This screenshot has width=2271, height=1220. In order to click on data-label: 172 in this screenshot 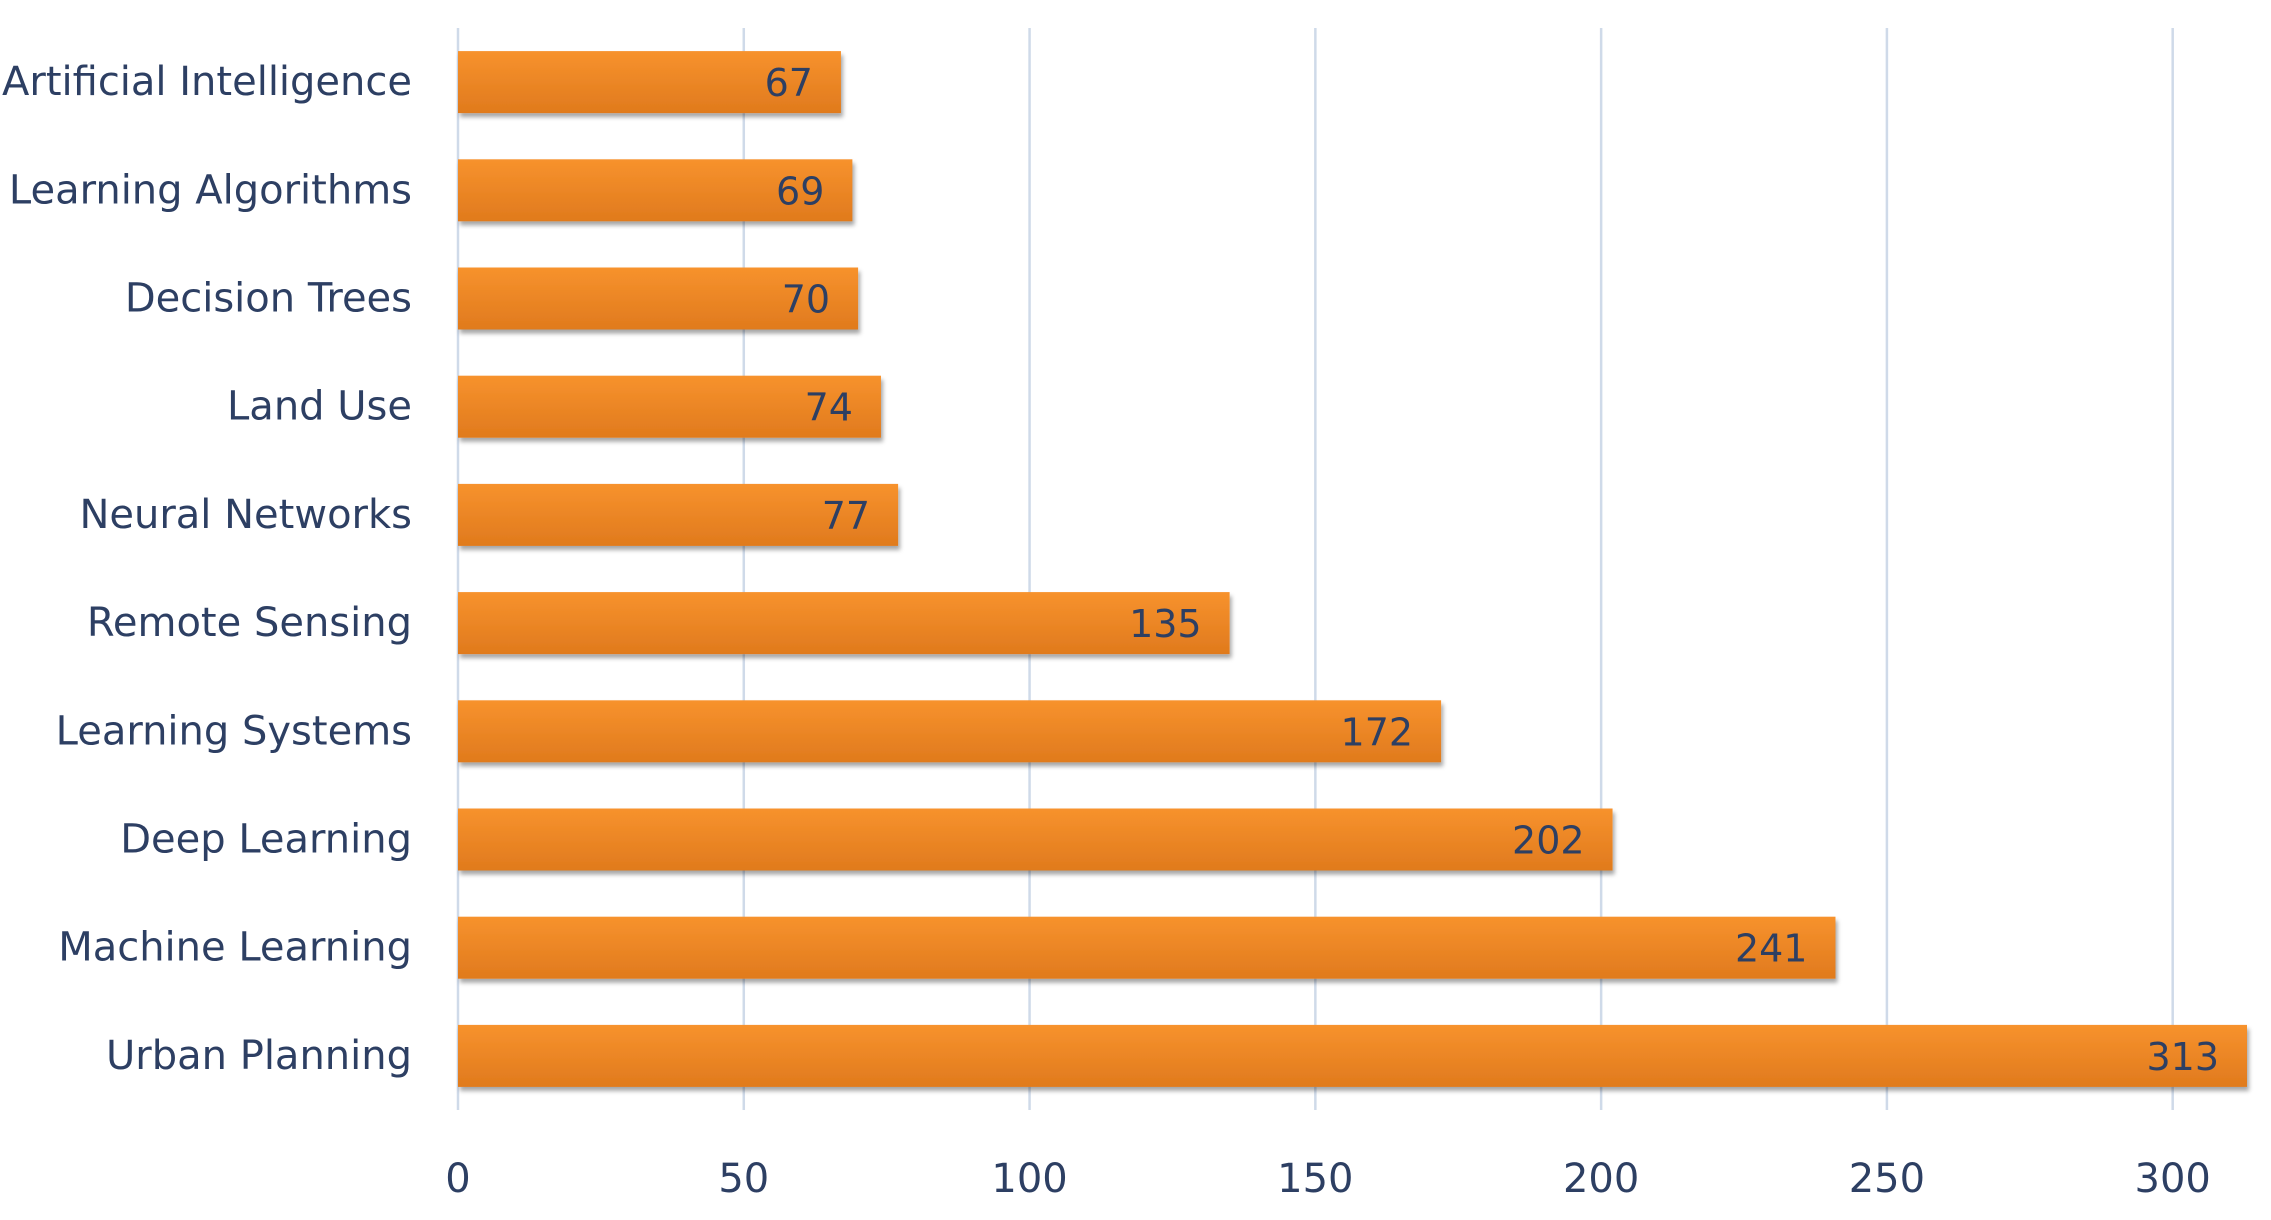, I will do `click(1377, 732)`.